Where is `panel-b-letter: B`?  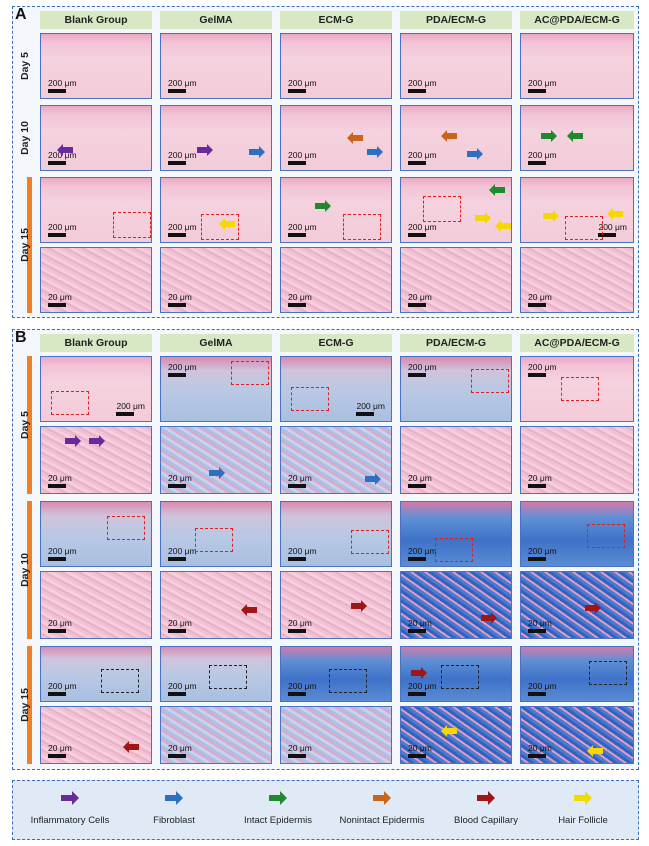
panel-b-letter: B is located at coordinates (21, 337).